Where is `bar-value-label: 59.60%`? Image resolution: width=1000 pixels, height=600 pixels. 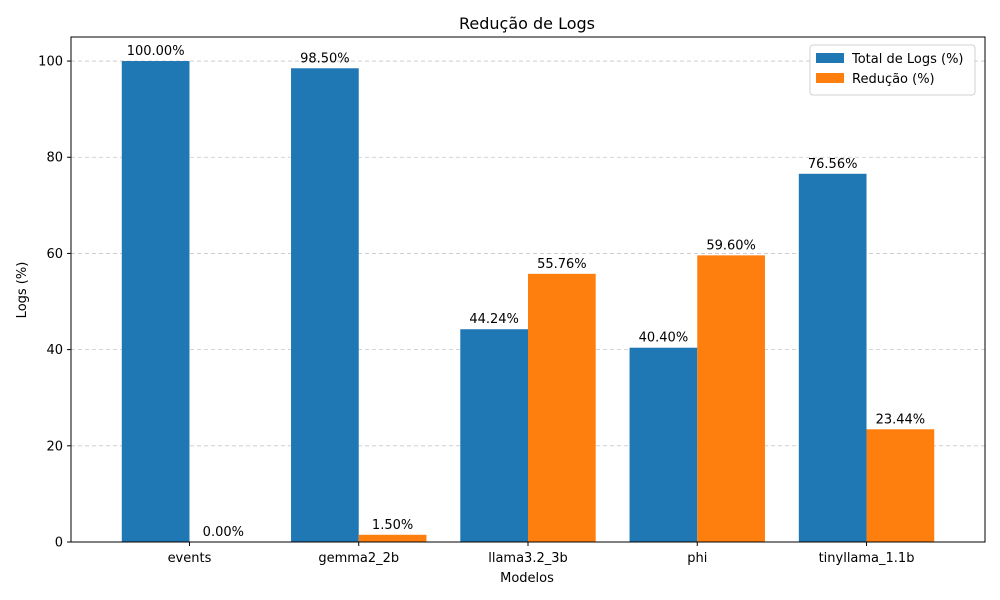
bar-value-label: 59.60% is located at coordinates (731, 245).